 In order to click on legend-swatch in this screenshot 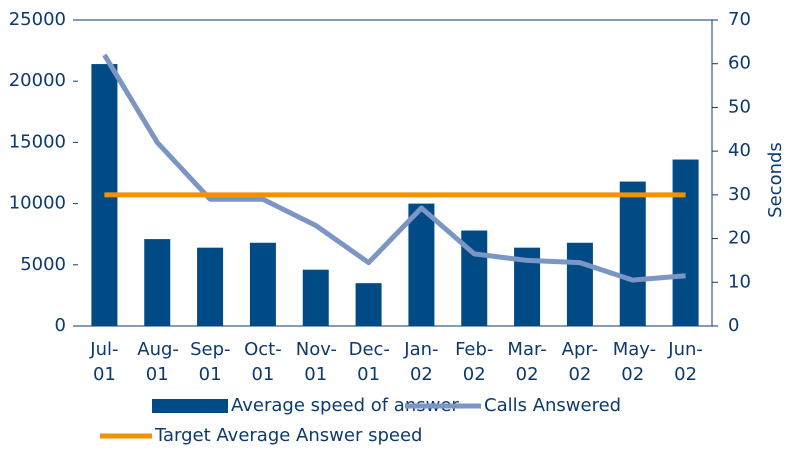, I will do `click(190, 406)`.